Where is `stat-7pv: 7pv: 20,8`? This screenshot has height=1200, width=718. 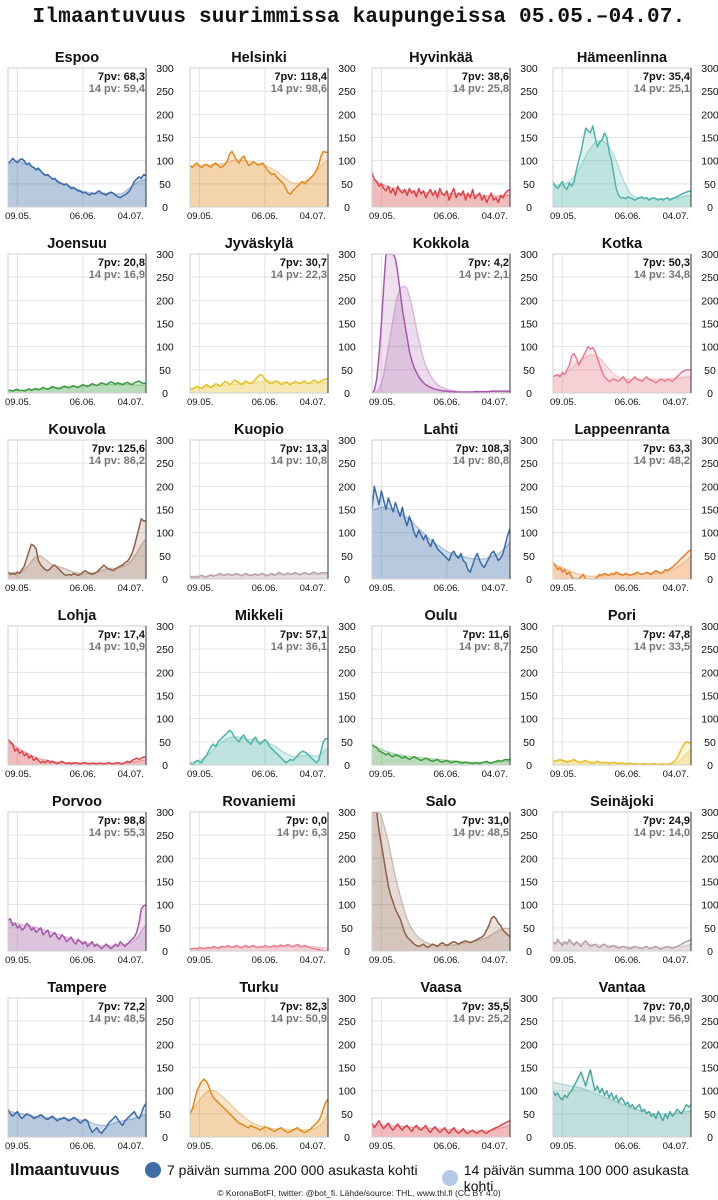
stat-7pv: 7pv: 20,8 is located at coordinates (121, 263).